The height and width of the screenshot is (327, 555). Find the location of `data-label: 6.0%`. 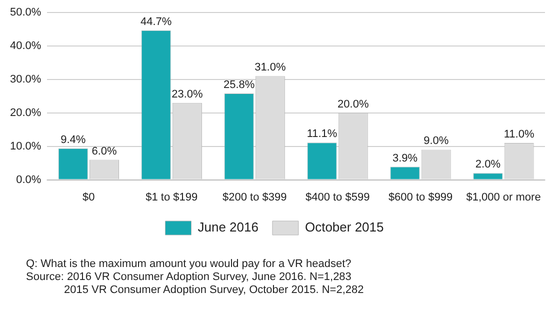

data-label: 6.0% is located at coordinates (104, 151).